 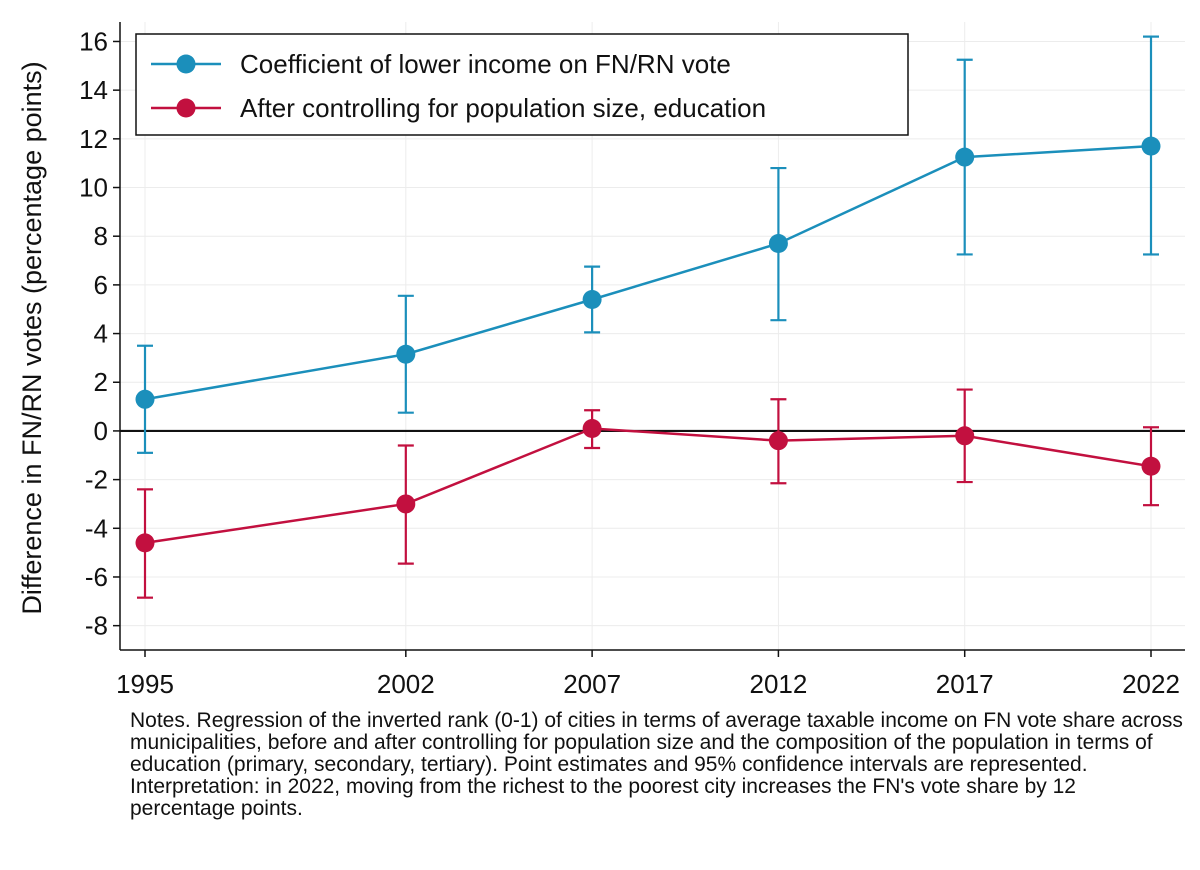 What do you see at coordinates (93, 139) in the screenshot?
I see `y-tick-label: 12` at bounding box center [93, 139].